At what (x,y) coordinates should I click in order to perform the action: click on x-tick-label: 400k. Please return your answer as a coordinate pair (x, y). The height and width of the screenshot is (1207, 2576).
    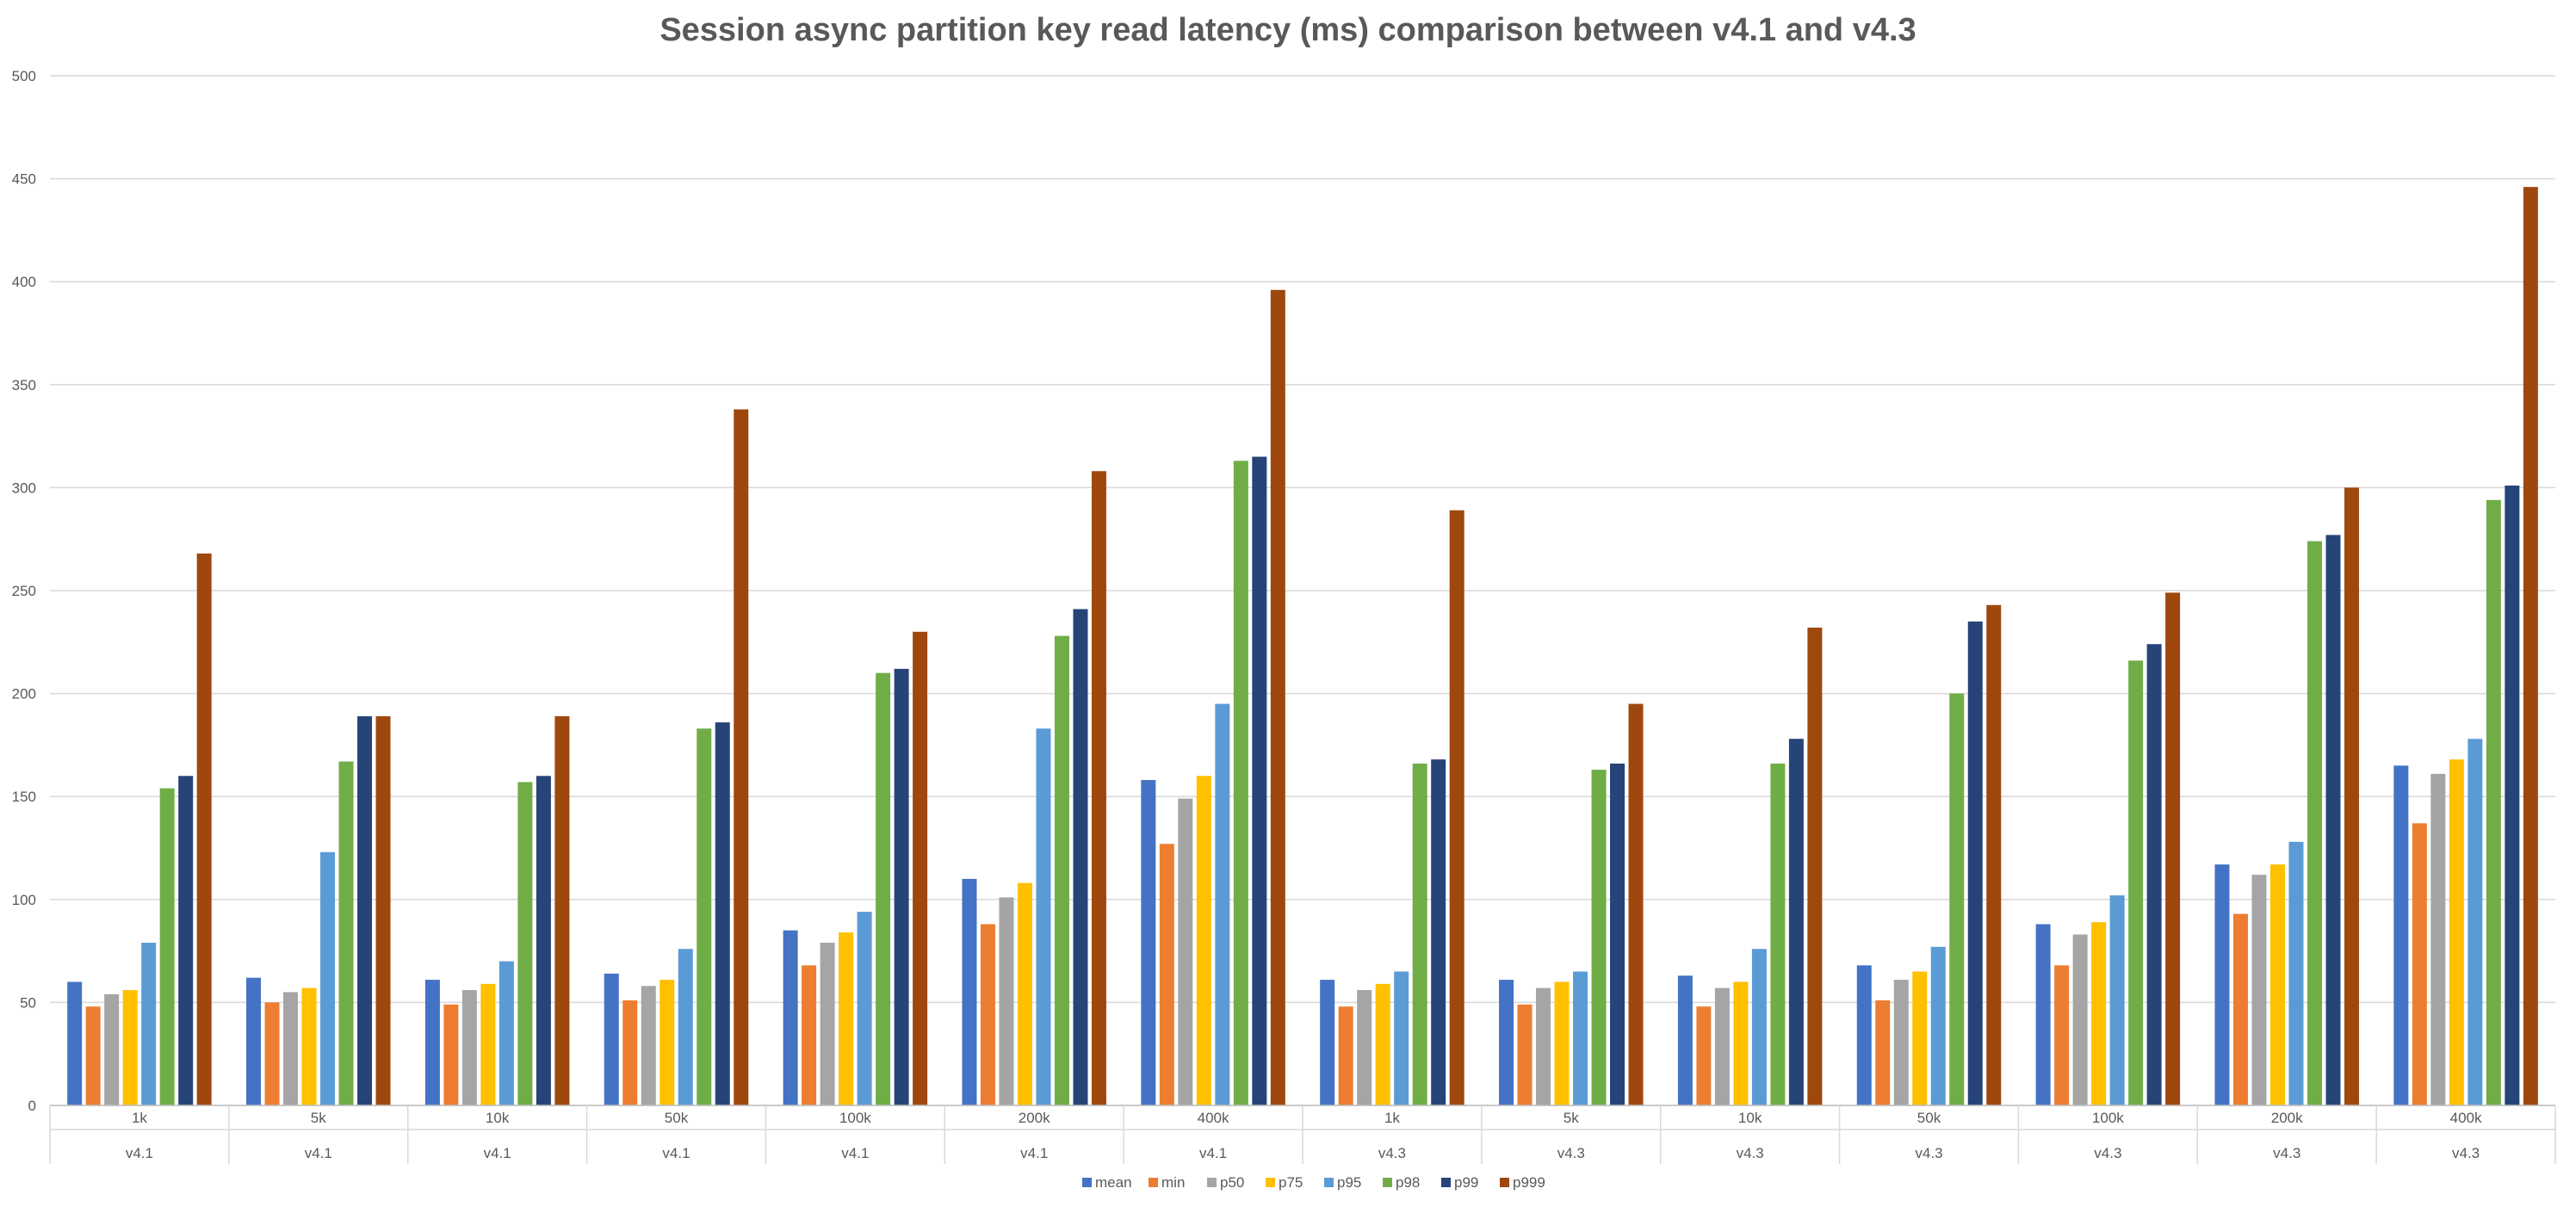
    Looking at the image, I should click on (1214, 1118).